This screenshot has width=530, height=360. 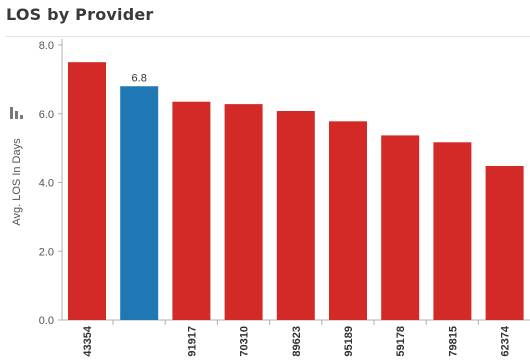 I want to click on x-tick-label: 70310, so click(x=245, y=341).